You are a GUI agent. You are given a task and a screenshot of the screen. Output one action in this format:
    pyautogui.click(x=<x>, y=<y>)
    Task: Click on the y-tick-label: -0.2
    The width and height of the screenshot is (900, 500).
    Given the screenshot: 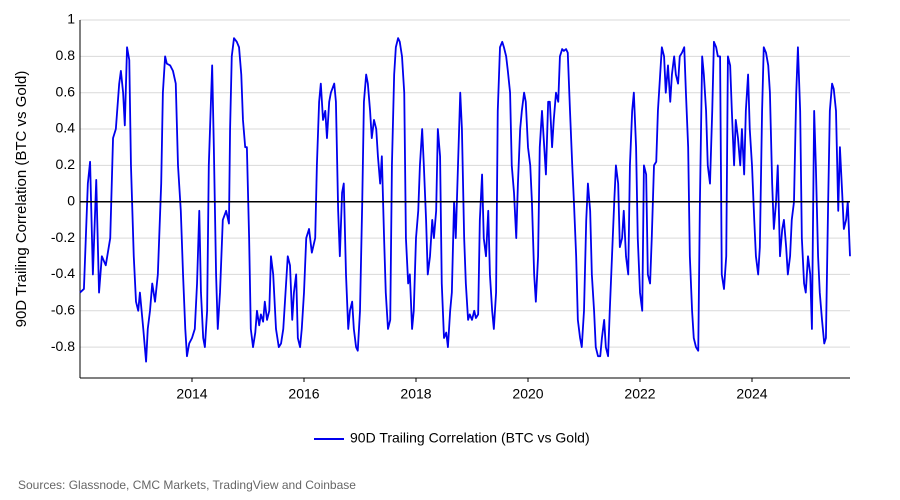 What is the action you would take?
    pyautogui.click(x=63, y=237)
    